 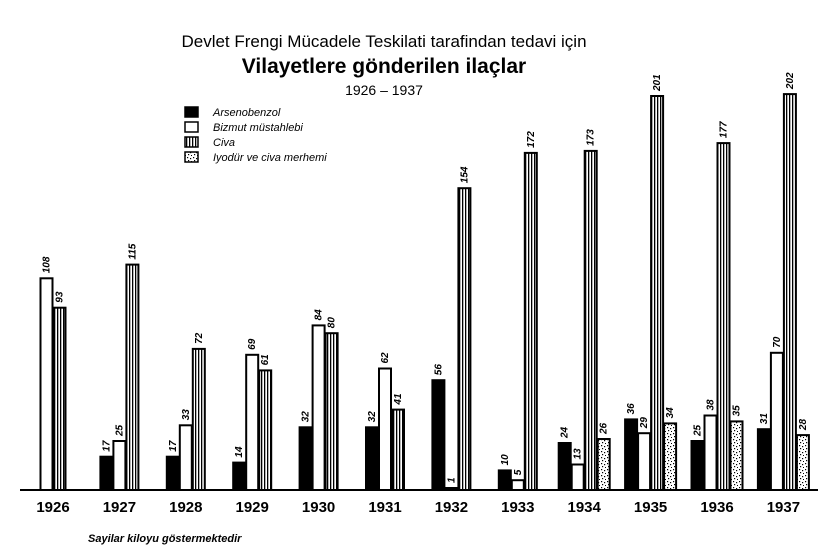 What do you see at coordinates (132, 251) in the screenshot?
I see `value-label-1927-series-3: 115` at bounding box center [132, 251].